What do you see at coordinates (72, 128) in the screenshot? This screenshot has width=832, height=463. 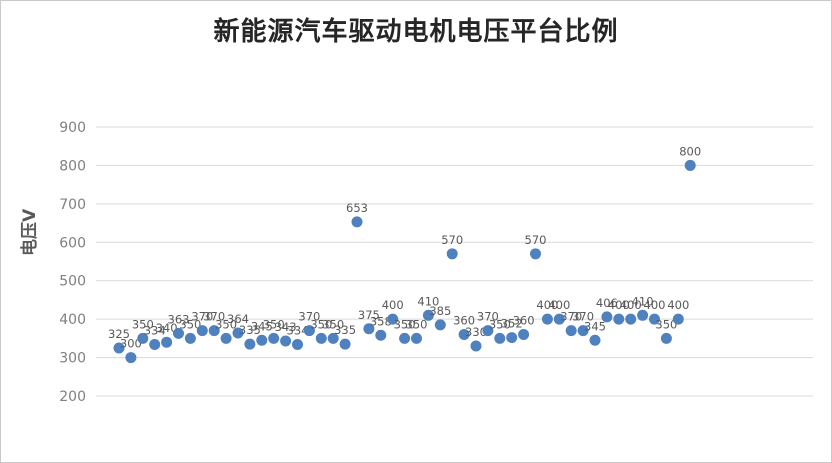 I see `y-tick-label: 900` at bounding box center [72, 128].